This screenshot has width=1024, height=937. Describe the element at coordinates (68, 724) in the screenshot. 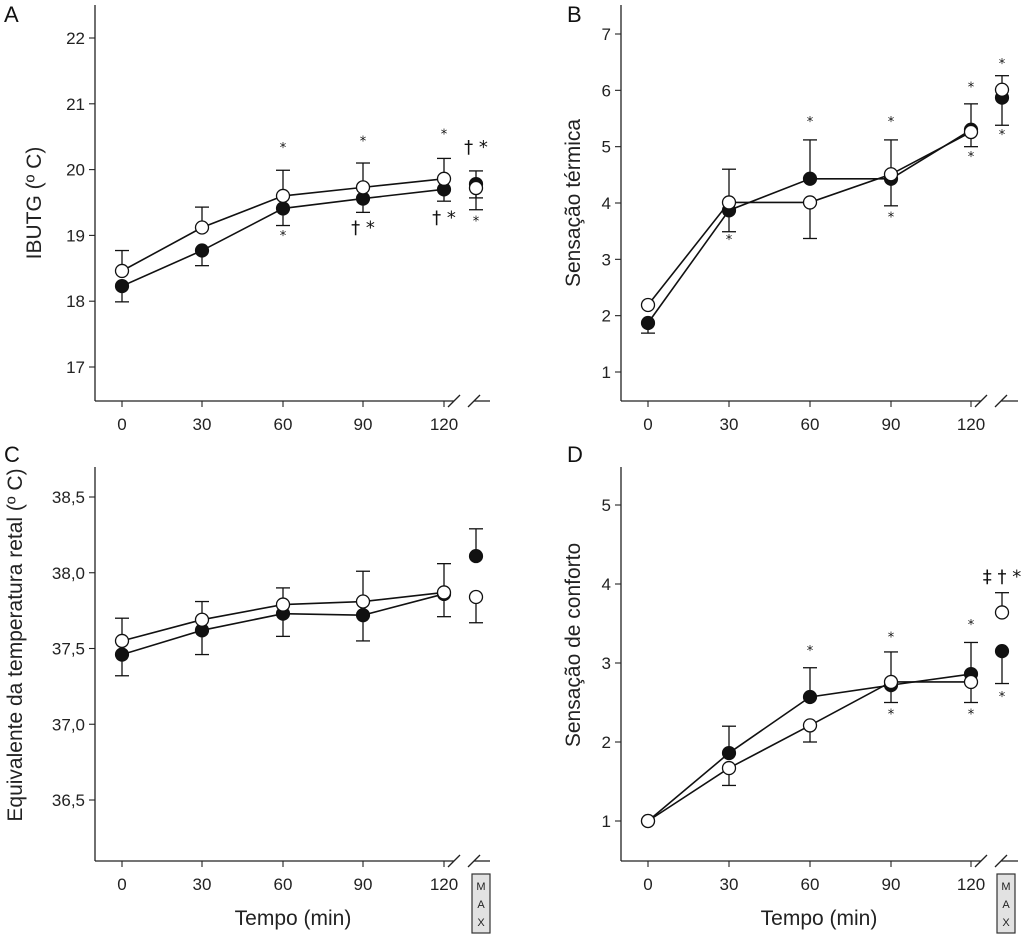

I see `y-tick-label: 37,0` at that location.